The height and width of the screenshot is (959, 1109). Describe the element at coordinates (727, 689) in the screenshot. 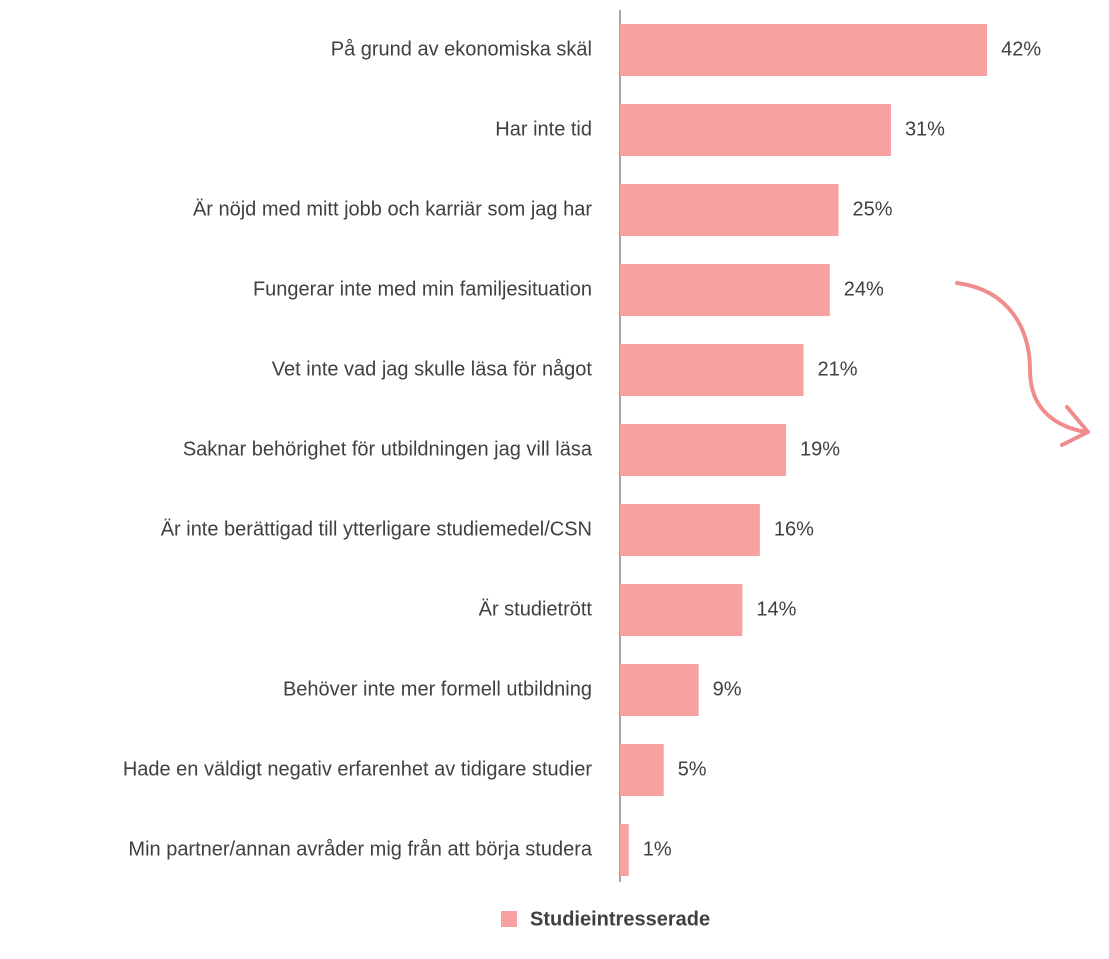

I see `value-label: 9%` at that location.